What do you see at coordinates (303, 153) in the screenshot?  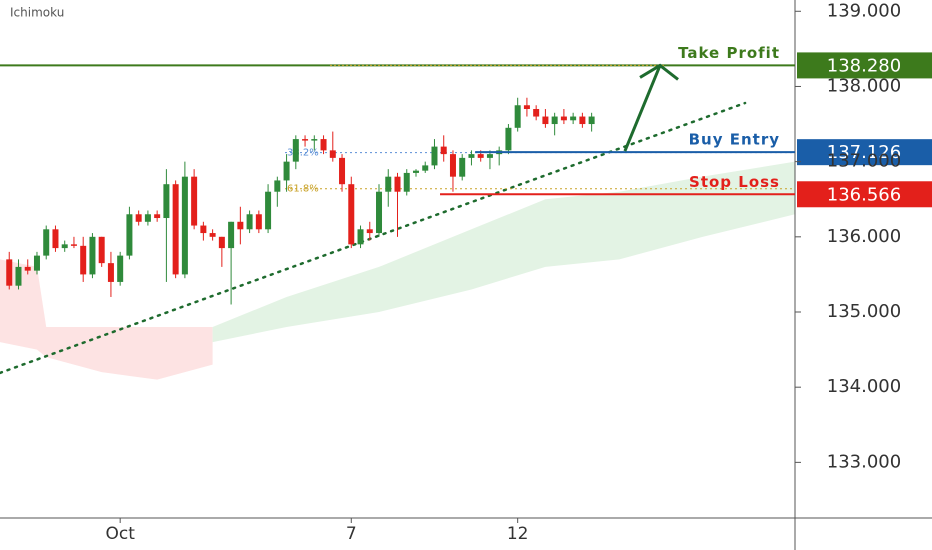 I see `fib-label: 38.2%` at bounding box center [303, 153].